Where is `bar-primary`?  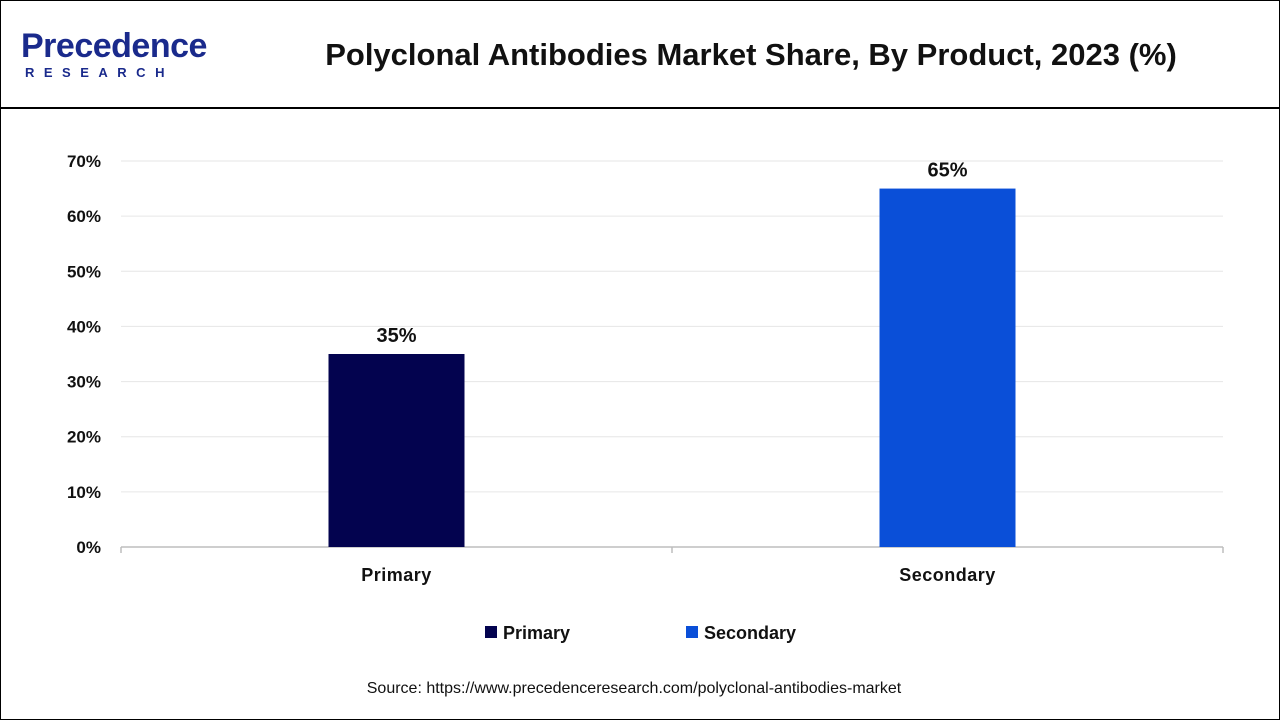
bar-primary is located at coordinates (396, 450).